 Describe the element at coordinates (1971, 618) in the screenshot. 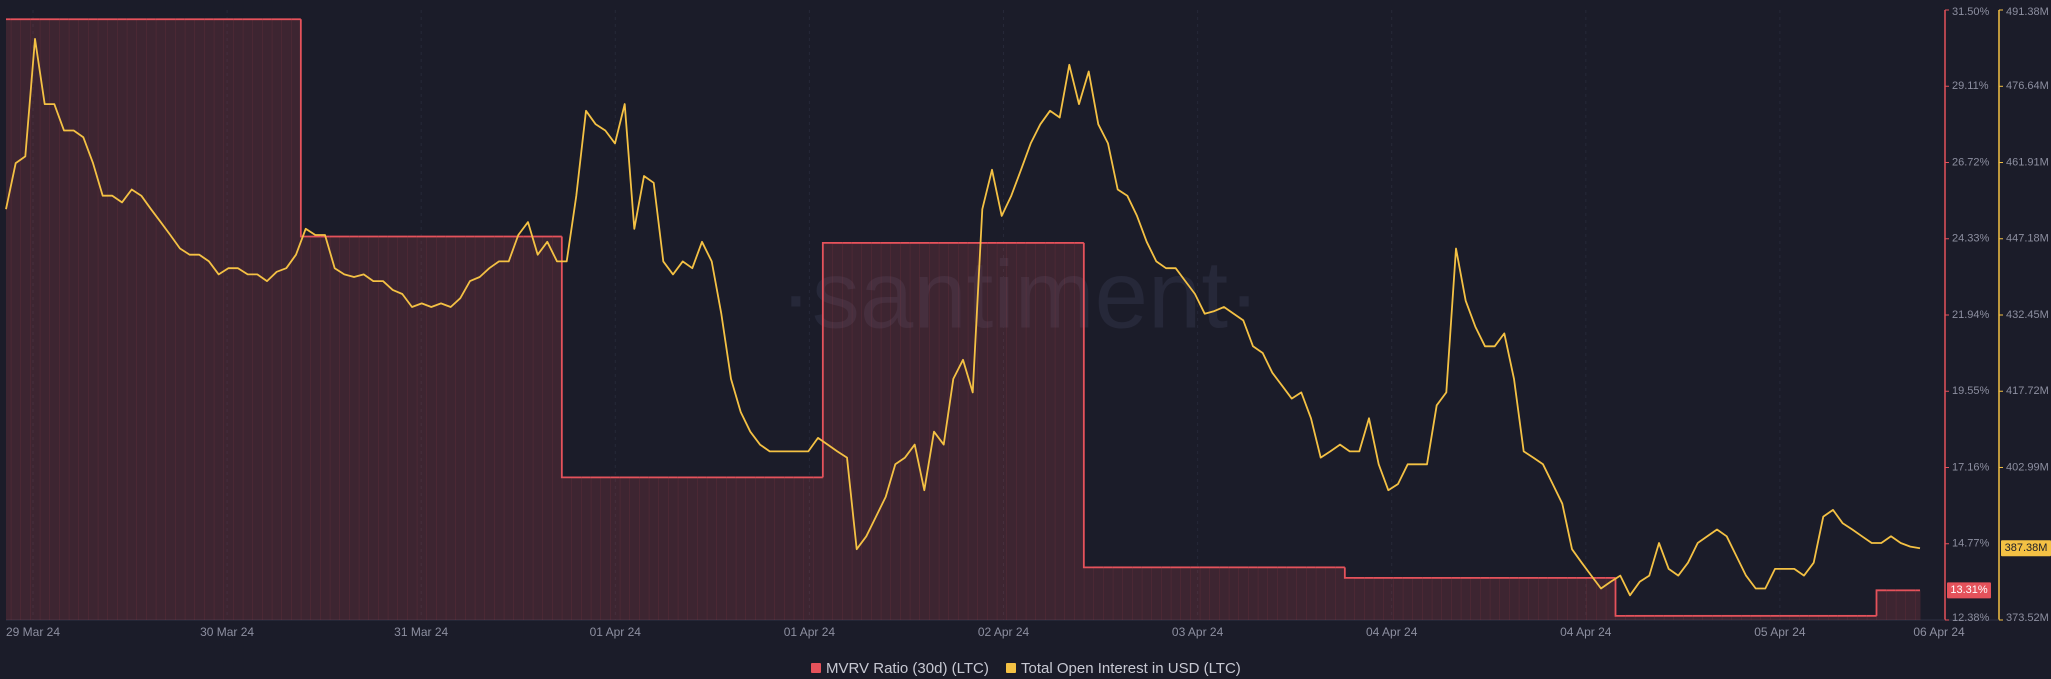

I see `y-tick-label: 12.38%` at that location.